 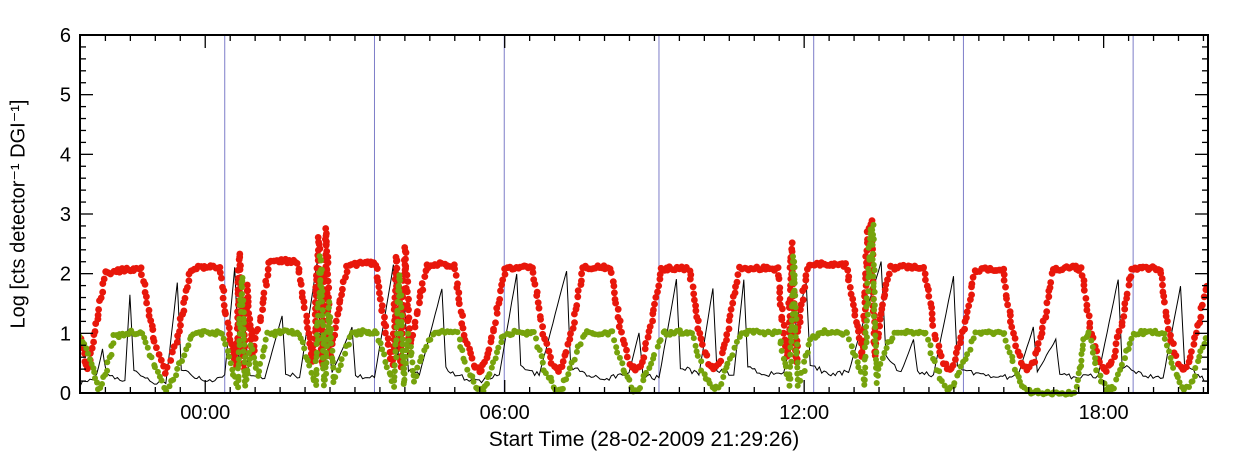 I want to click on x-tick-label: 06:00, so click(x=505, y=413).